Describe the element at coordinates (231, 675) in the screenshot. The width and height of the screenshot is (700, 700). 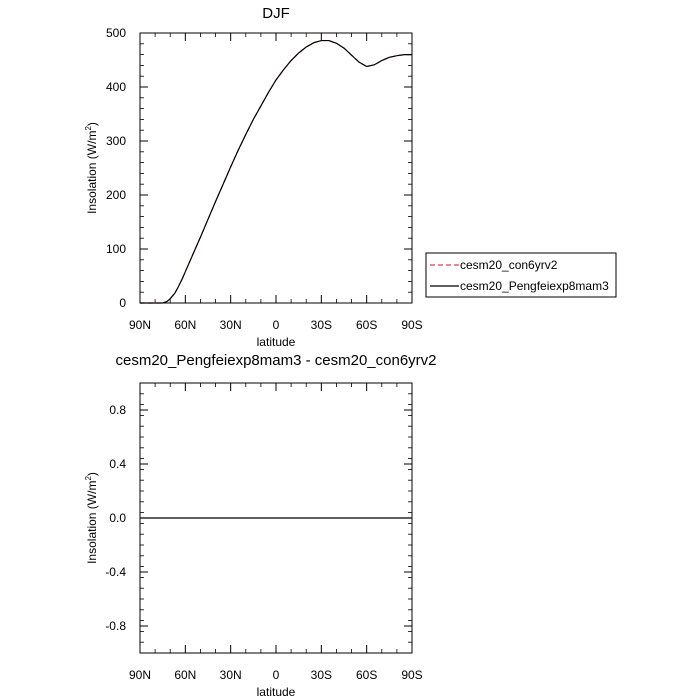
I see `bottom-x-tick-label: 30N` at that location.